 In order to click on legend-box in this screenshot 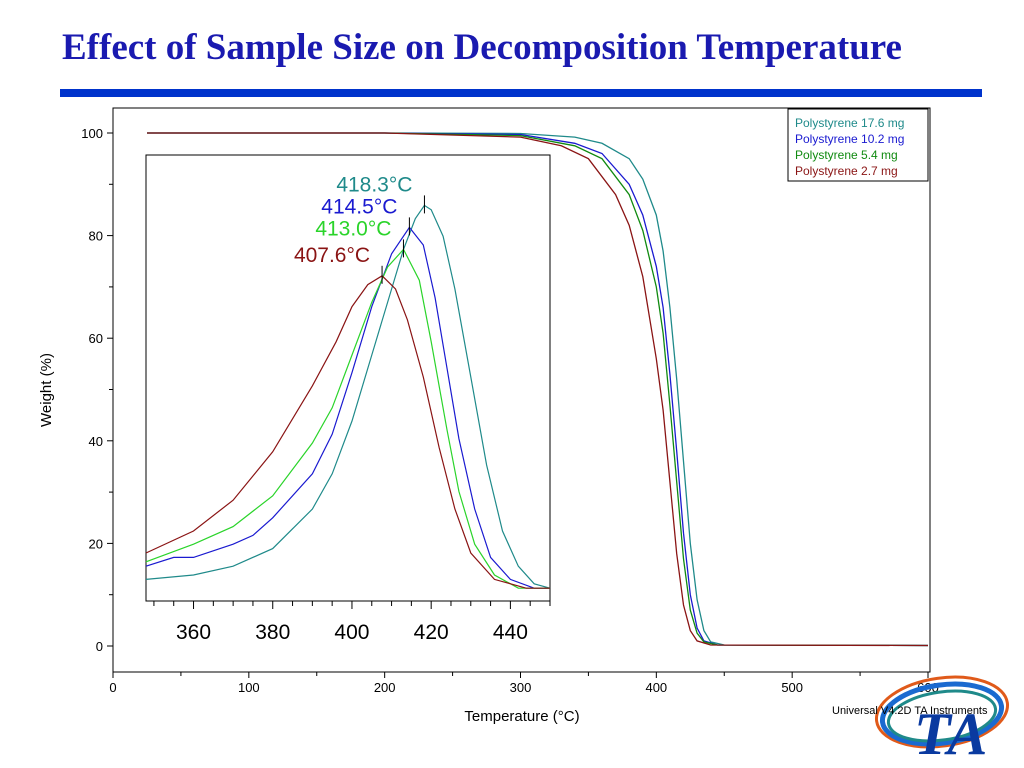, I will do `click(858, 145)`.